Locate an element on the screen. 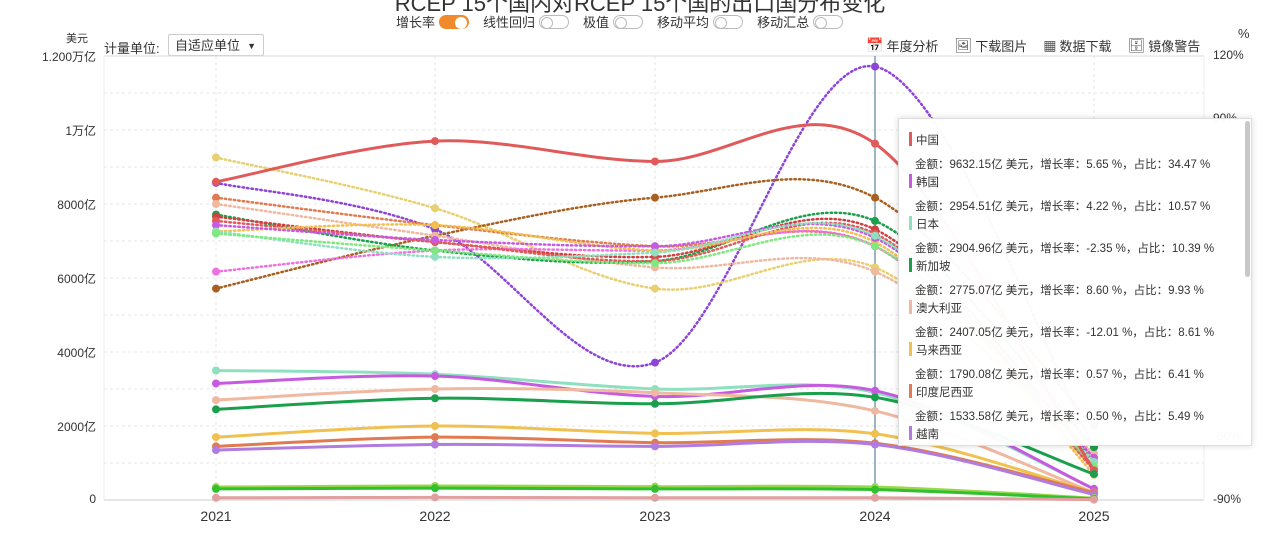  toggle-extremes: 极值 is located at coordinates (613, 21).